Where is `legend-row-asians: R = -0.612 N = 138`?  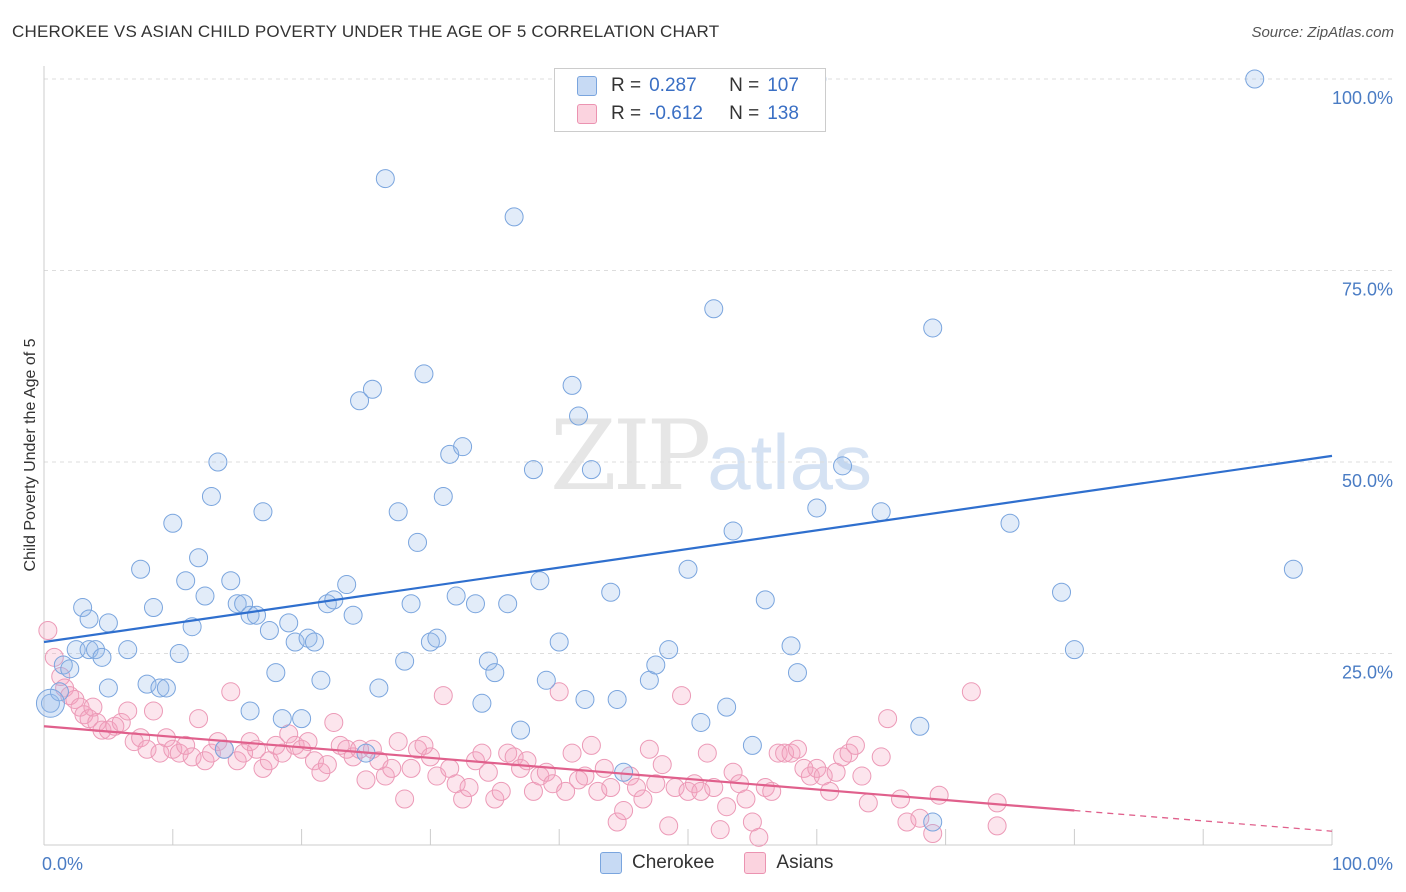
legend-row-asians: R = -0.612 N = 138 is located at coordinates (705, 114).